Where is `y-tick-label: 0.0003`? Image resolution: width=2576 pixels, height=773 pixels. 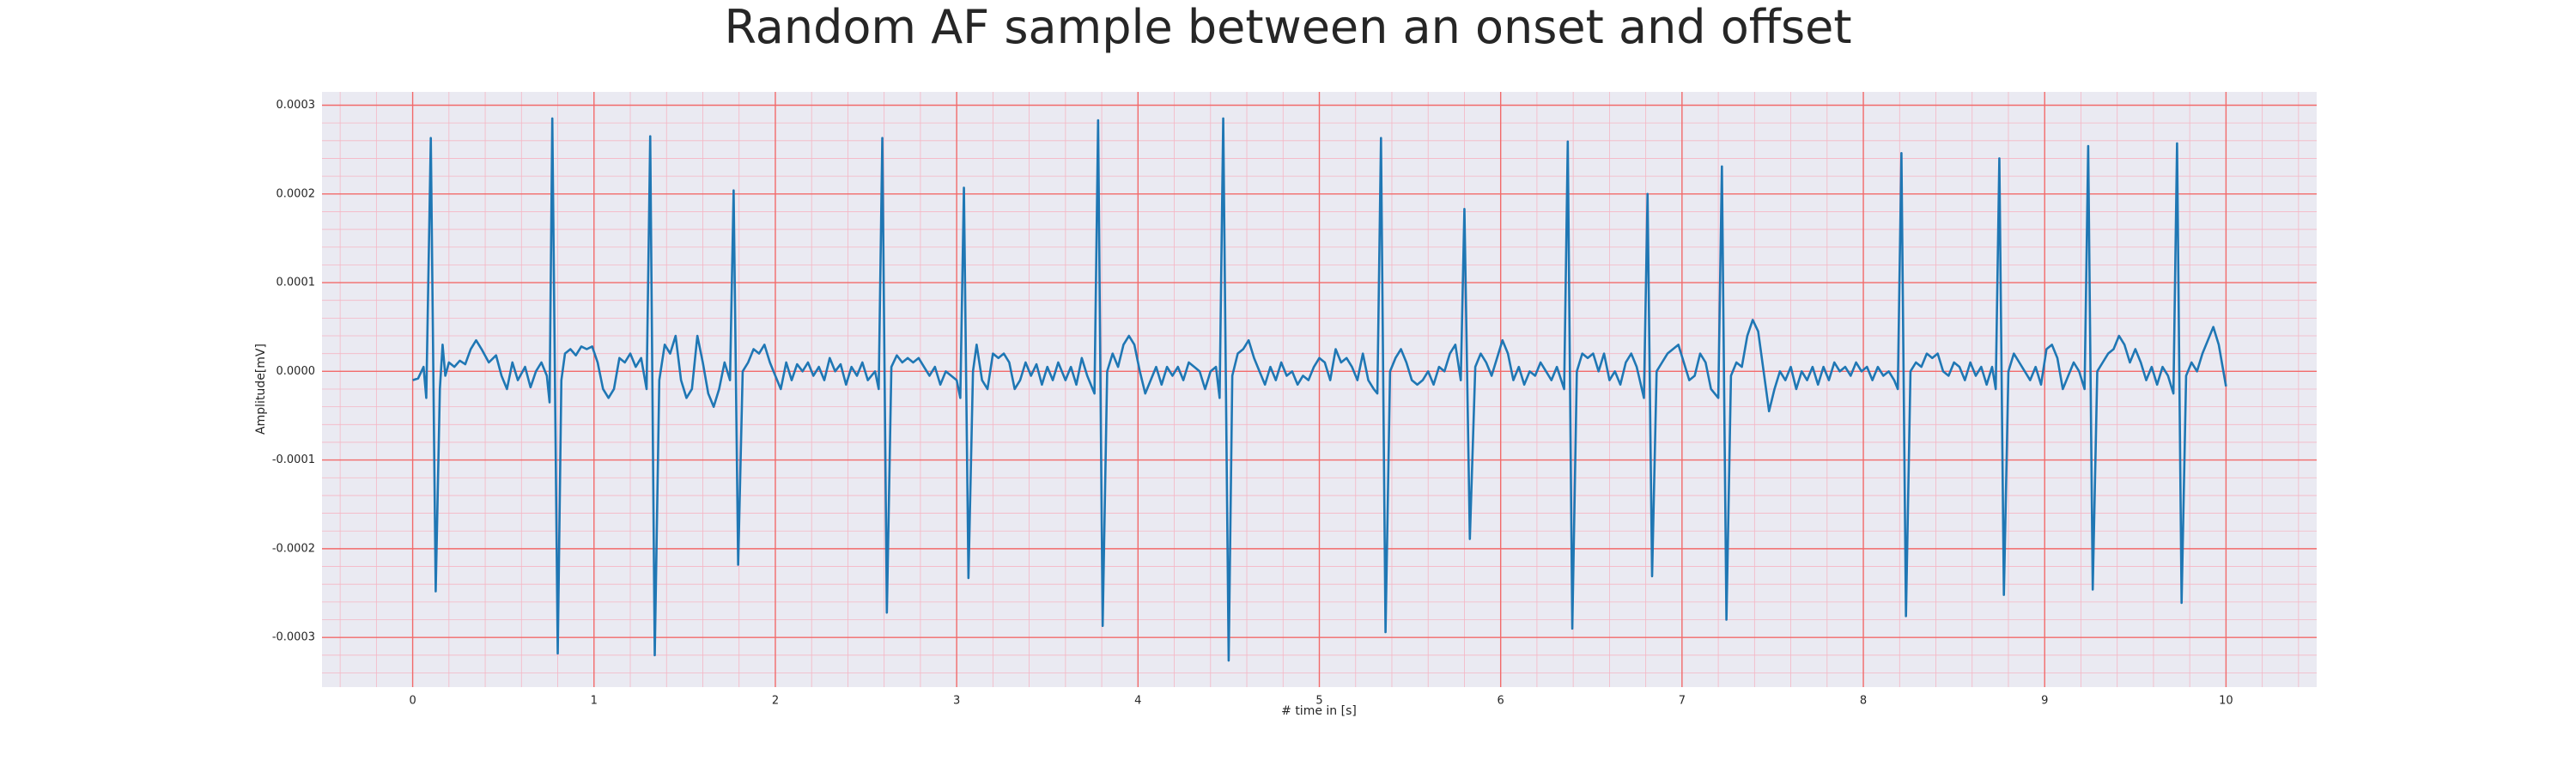
y-tick-label: 0.0003 is located at coordinates (296, 105).